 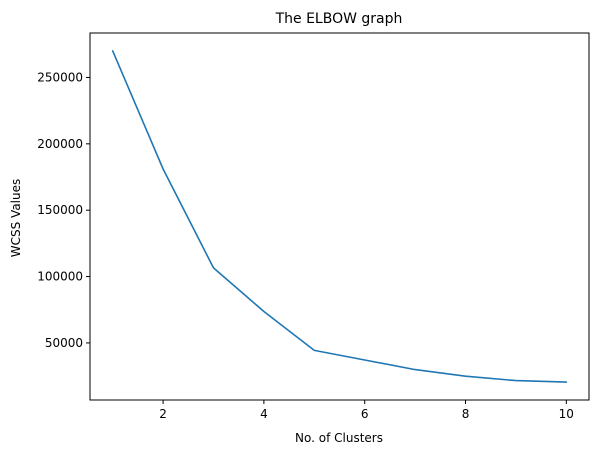 I want to click on x-tick-label: 4, so click(x=264, y=414).